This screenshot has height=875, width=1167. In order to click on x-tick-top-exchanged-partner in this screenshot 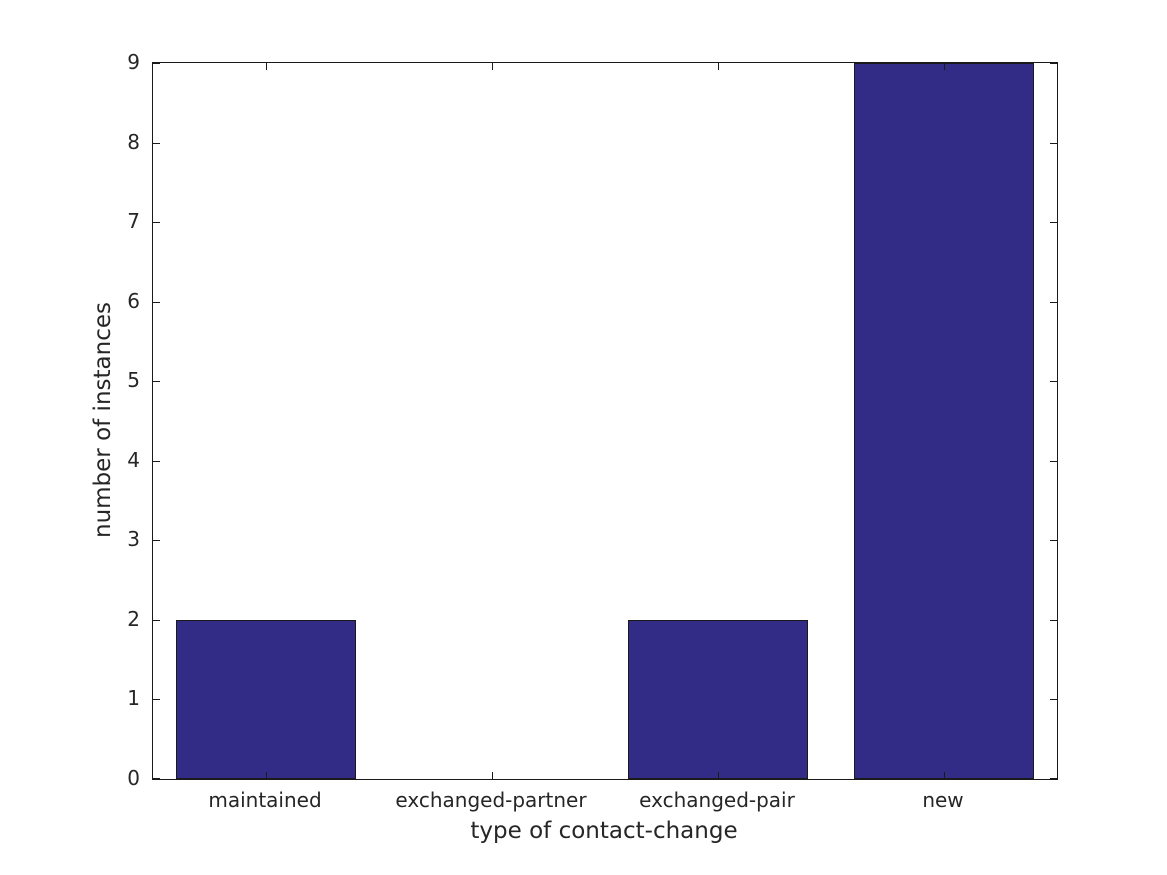, I will do `click(492, 66)`.